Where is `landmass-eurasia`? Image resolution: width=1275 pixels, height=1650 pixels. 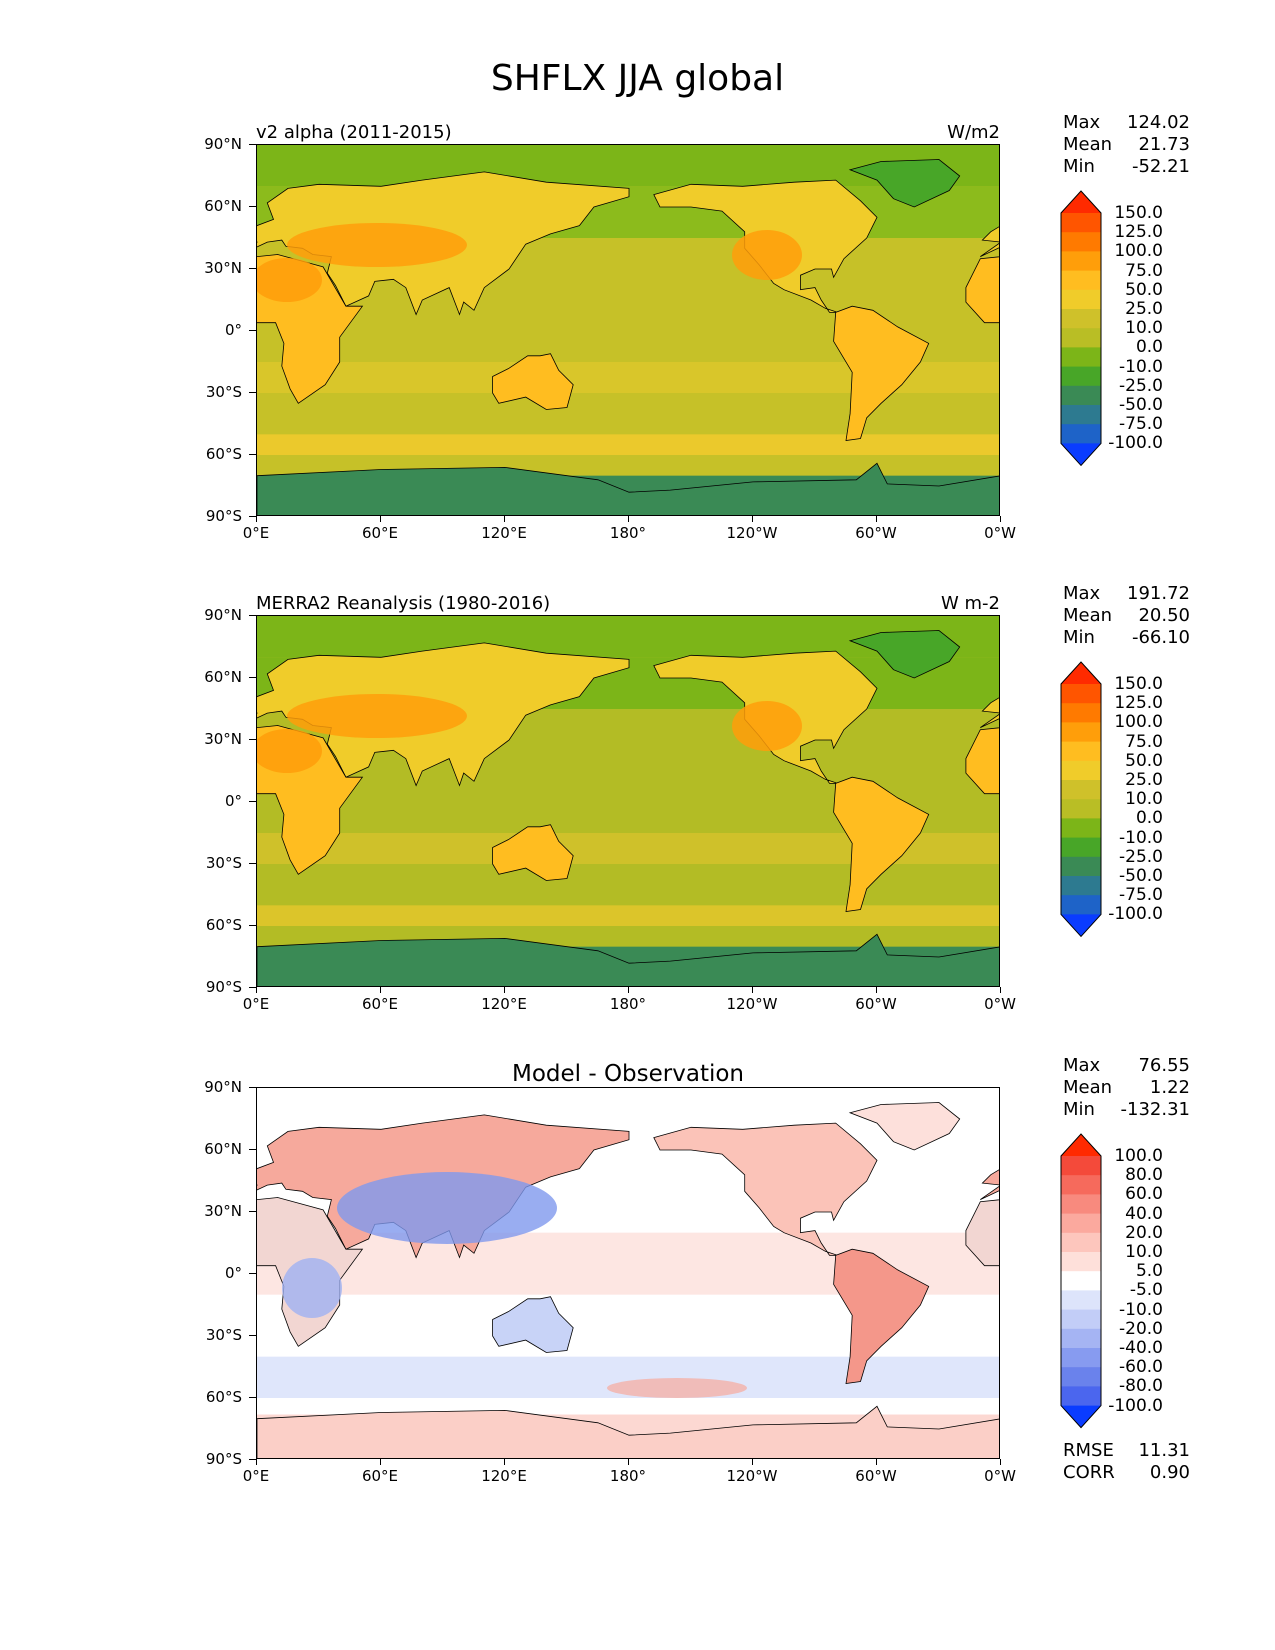 landmass-eurasia is located at coordinates (989, 1184).